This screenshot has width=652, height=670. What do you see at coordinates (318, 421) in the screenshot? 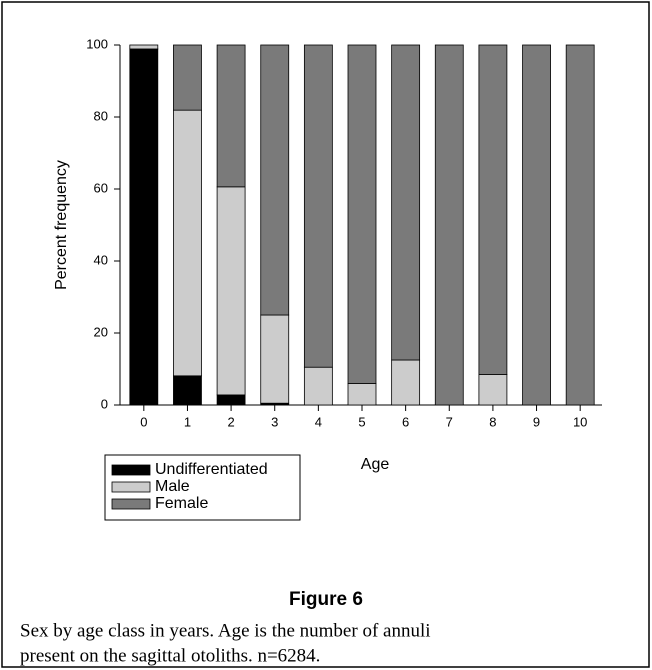
I see `x-tick-label: 4` at bounding box center [318, 421].